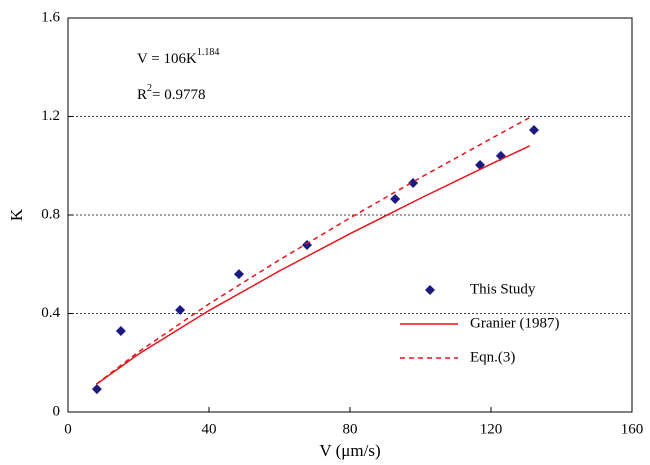 The height and width of the screenshot is (465, 650). I want to click on y-tick-label: 0.8, so click(50, 214).